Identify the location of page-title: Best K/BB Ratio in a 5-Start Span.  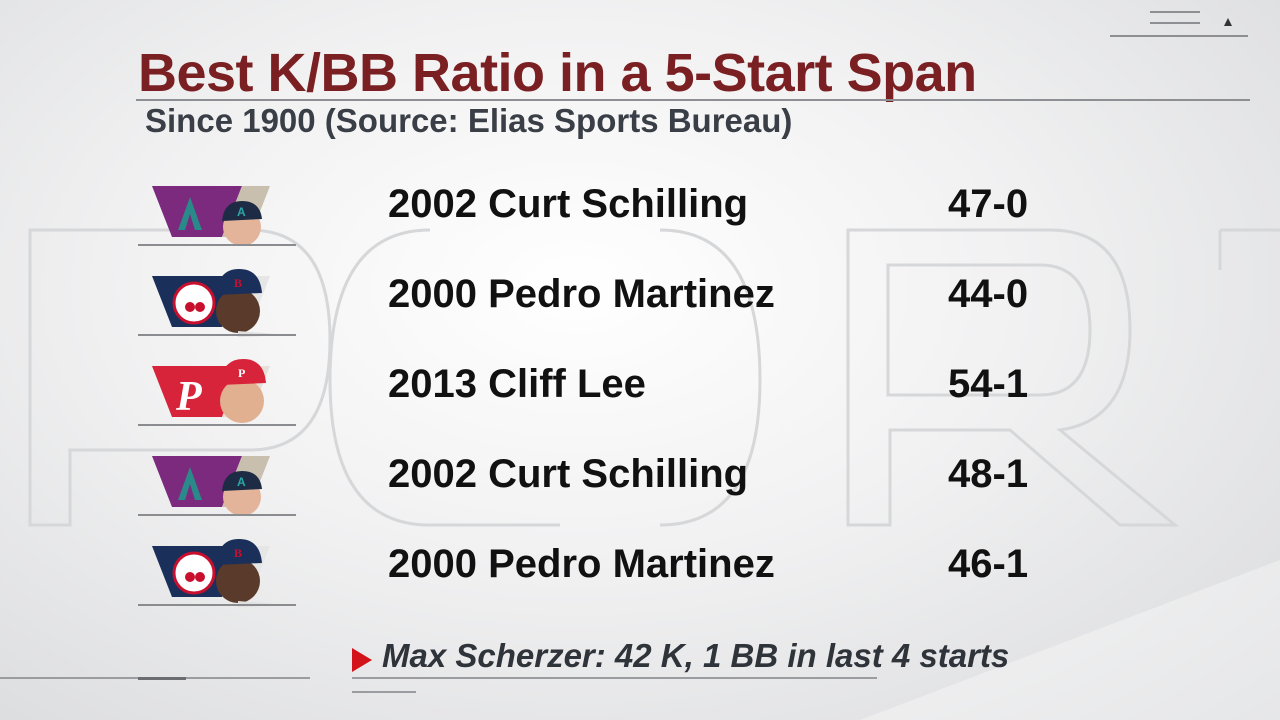
(557, 73).